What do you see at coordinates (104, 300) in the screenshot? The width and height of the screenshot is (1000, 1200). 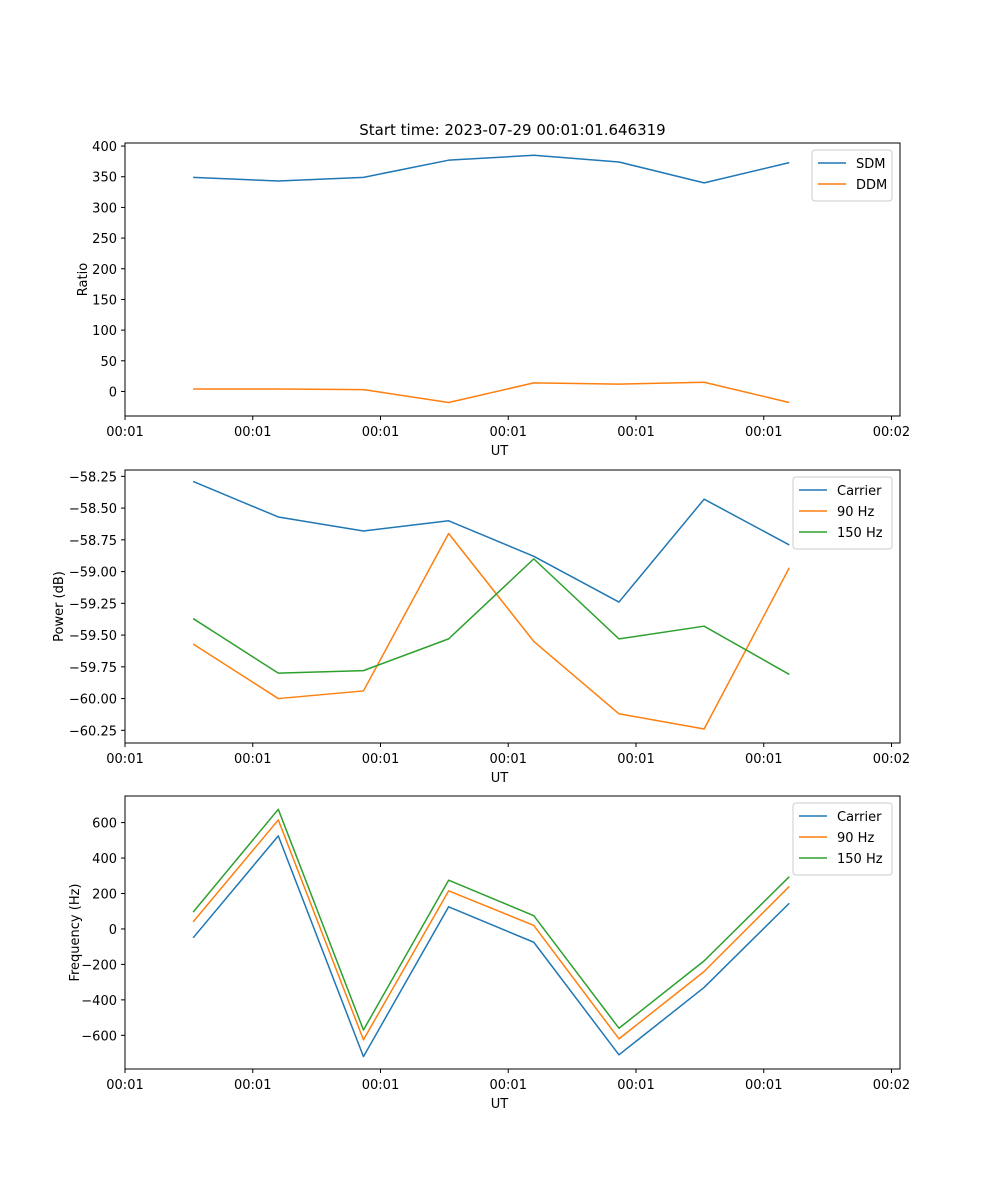 I see `y-tick-label: 150` at bounding box center [104, 300].